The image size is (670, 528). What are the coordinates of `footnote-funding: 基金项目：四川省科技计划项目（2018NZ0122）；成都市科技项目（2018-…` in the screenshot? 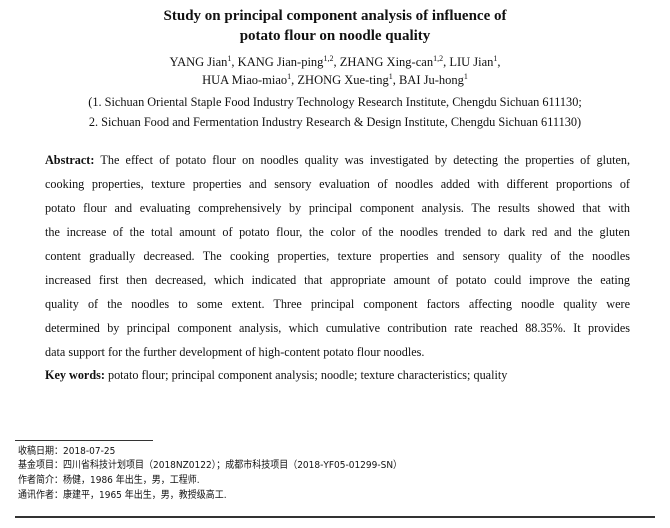 It's located at (210, 465).